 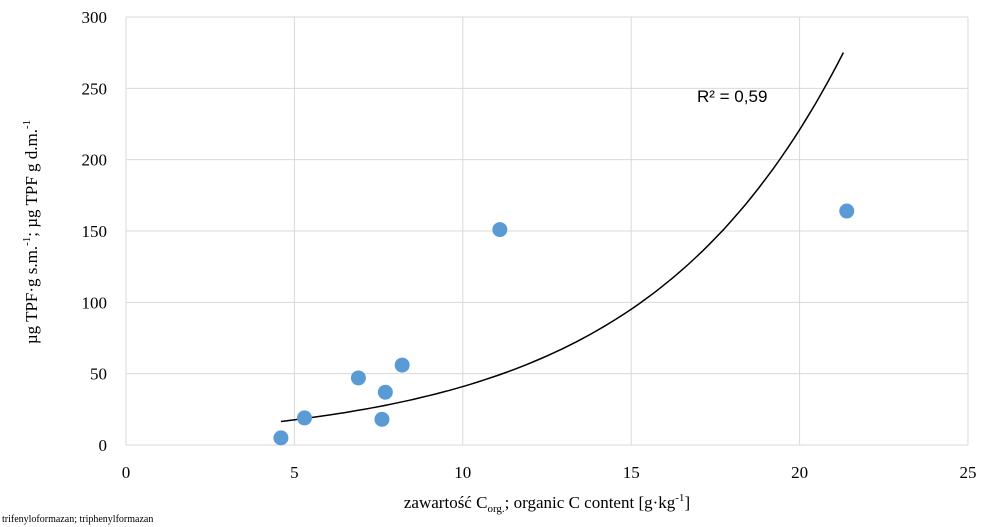 I want to click on x-axis-title-part2: ; organic C content [g·kg, so click(x=590, y=502).